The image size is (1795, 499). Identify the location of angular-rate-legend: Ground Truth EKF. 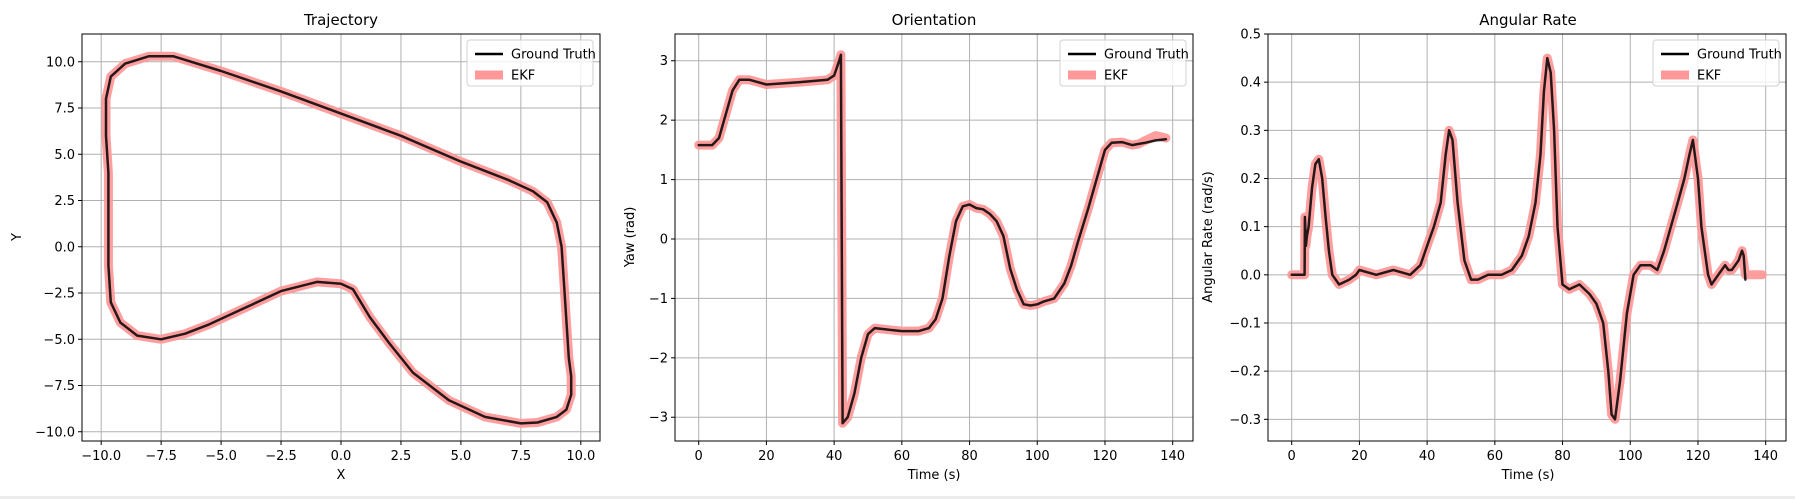
(1717, 63).